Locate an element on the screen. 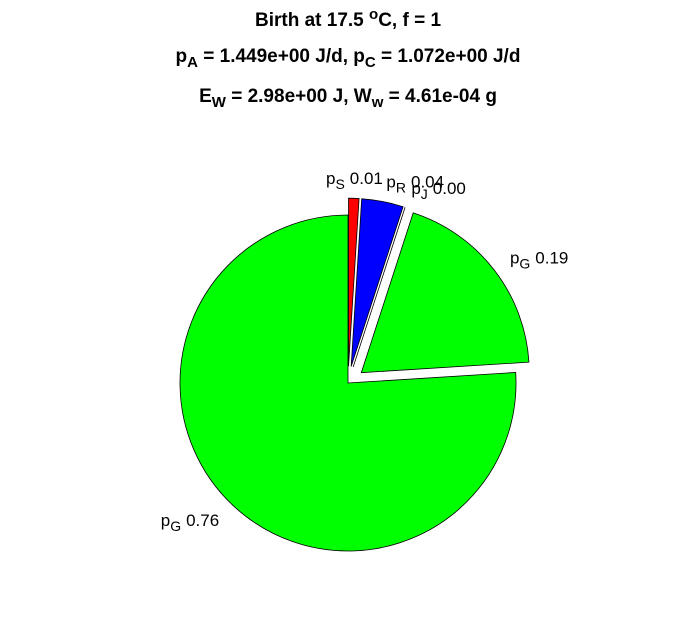 The height and width of the screenshot is (618, 696). label-value: 0.01 is located at coordinates (366, 178).